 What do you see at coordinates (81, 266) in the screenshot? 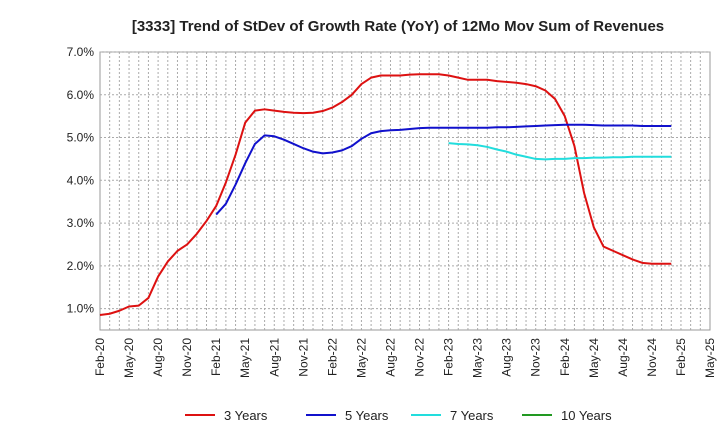
I see `y-tick-label: 2.0%` at bounding box center [81, 266].